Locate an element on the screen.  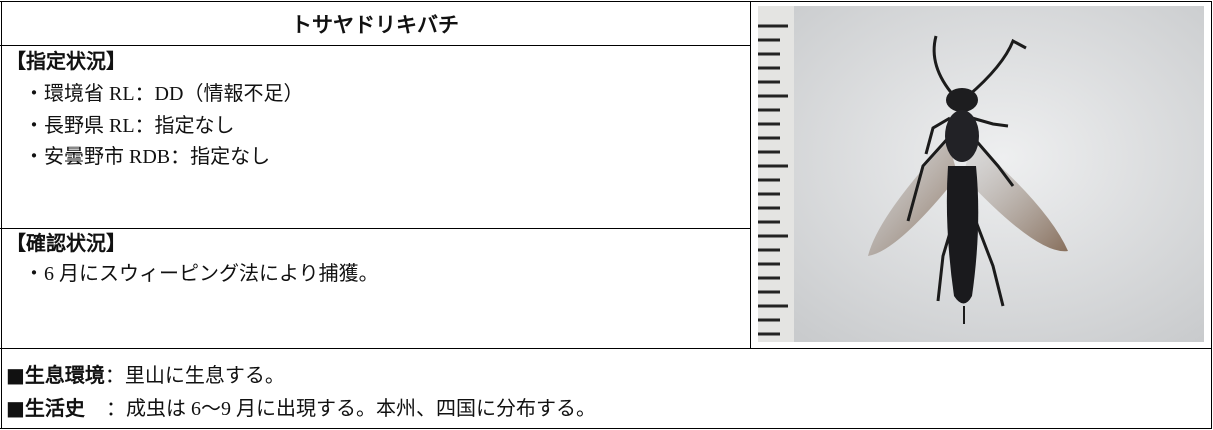
life-history: ■生活史 ：成虫は 6〜9 月に出現する。本州、四国に分布する。 is located at coordinates (301, 408).